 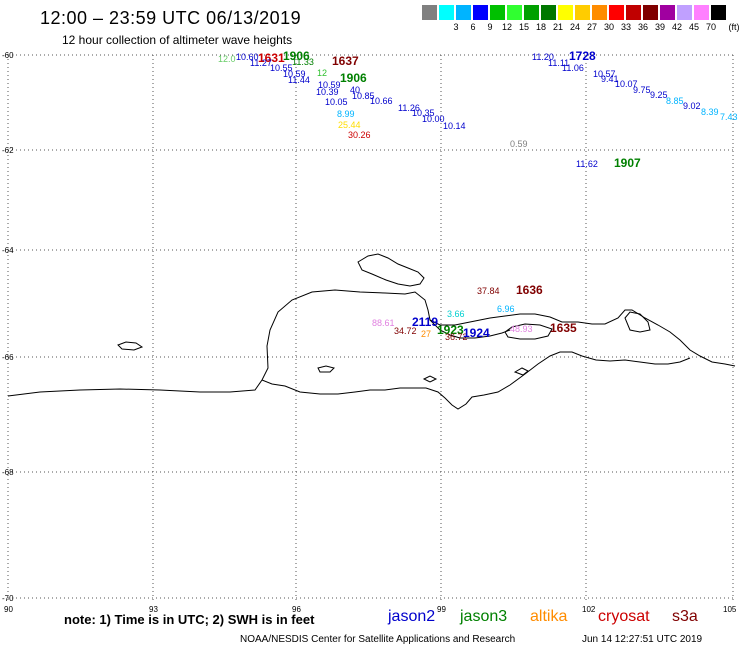 What do you see at coordinates (473, 27) in the screenshot?
I see `legend-label: 6` at bounding box center [473, 27].